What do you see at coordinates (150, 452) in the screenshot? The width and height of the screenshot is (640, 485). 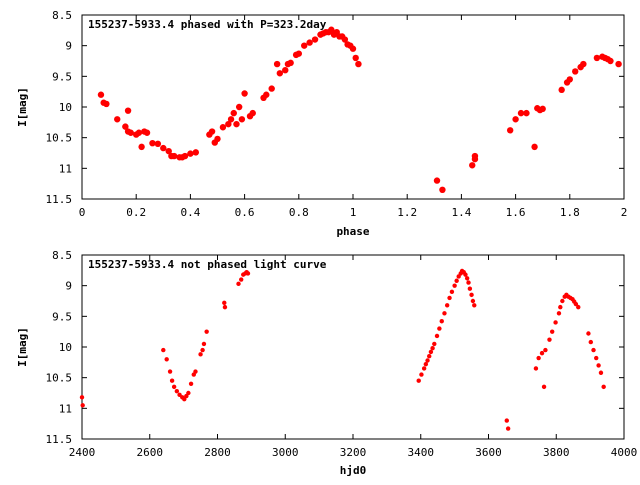 I see `x-tick-label: 2600` at bounding box center [150, 452].